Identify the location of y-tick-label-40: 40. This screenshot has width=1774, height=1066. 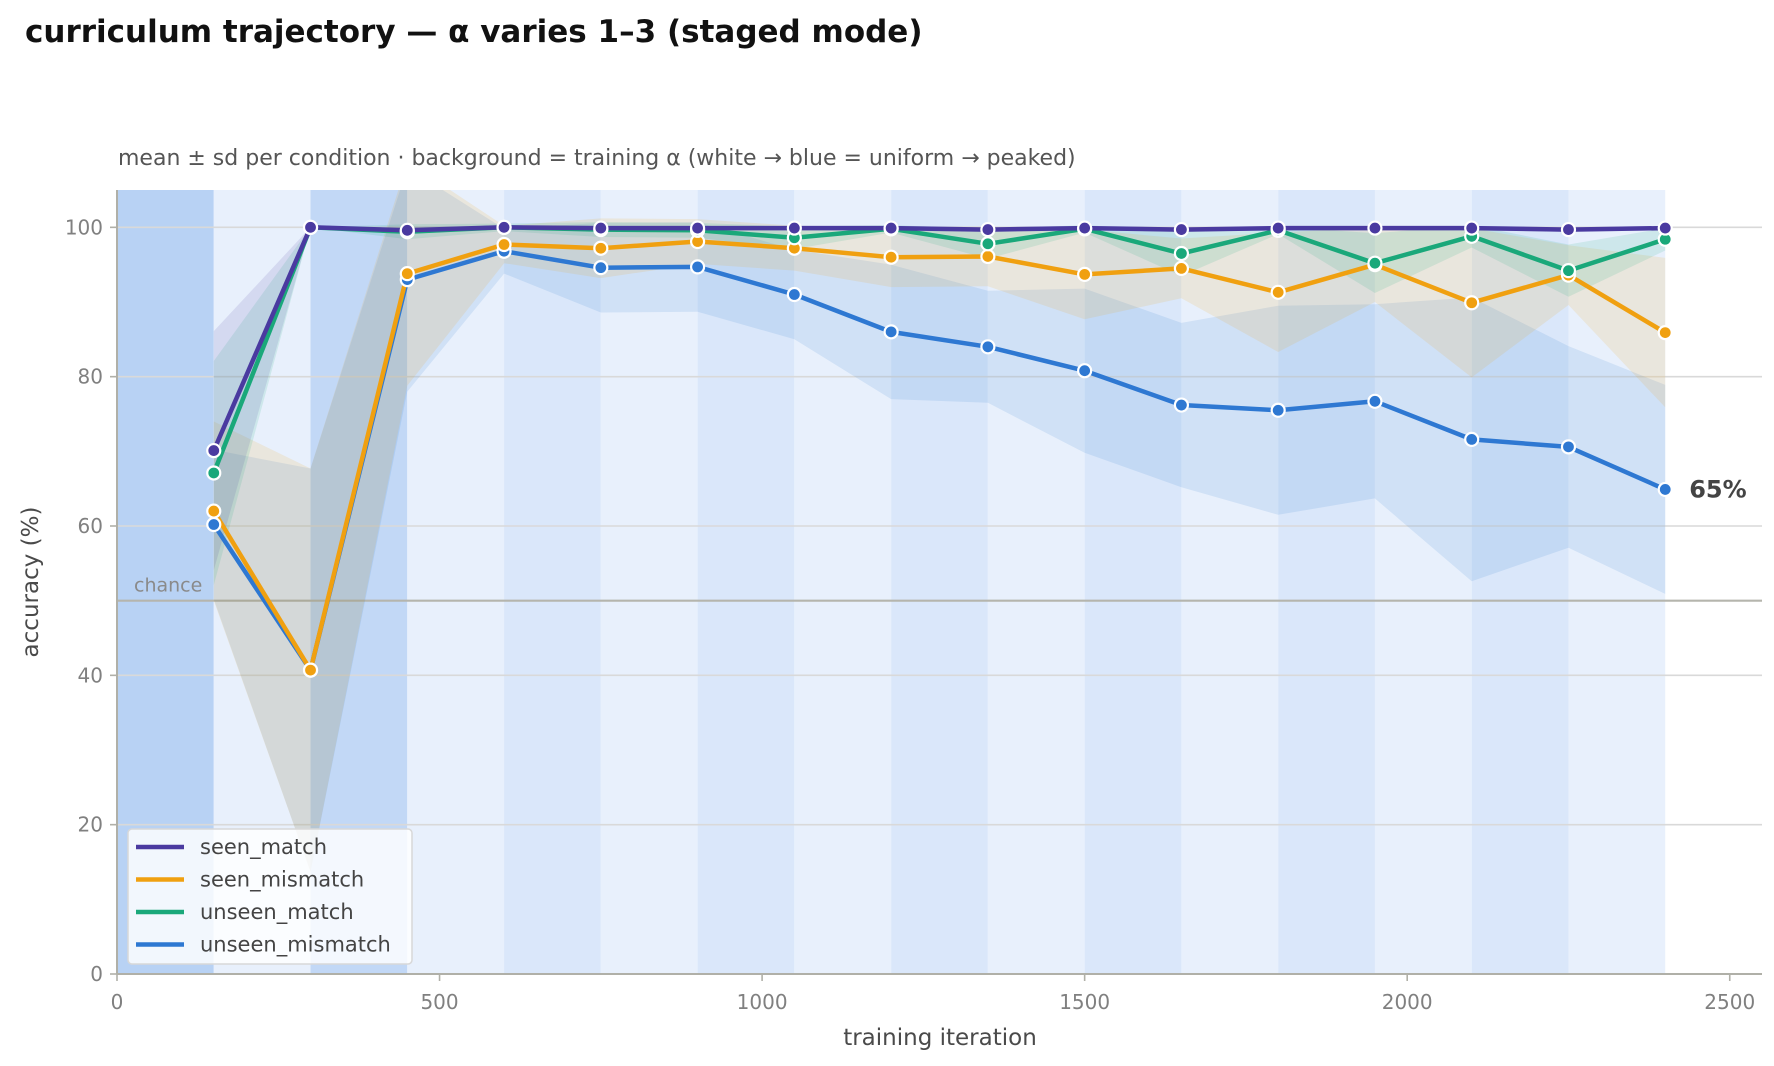
(90, 675).